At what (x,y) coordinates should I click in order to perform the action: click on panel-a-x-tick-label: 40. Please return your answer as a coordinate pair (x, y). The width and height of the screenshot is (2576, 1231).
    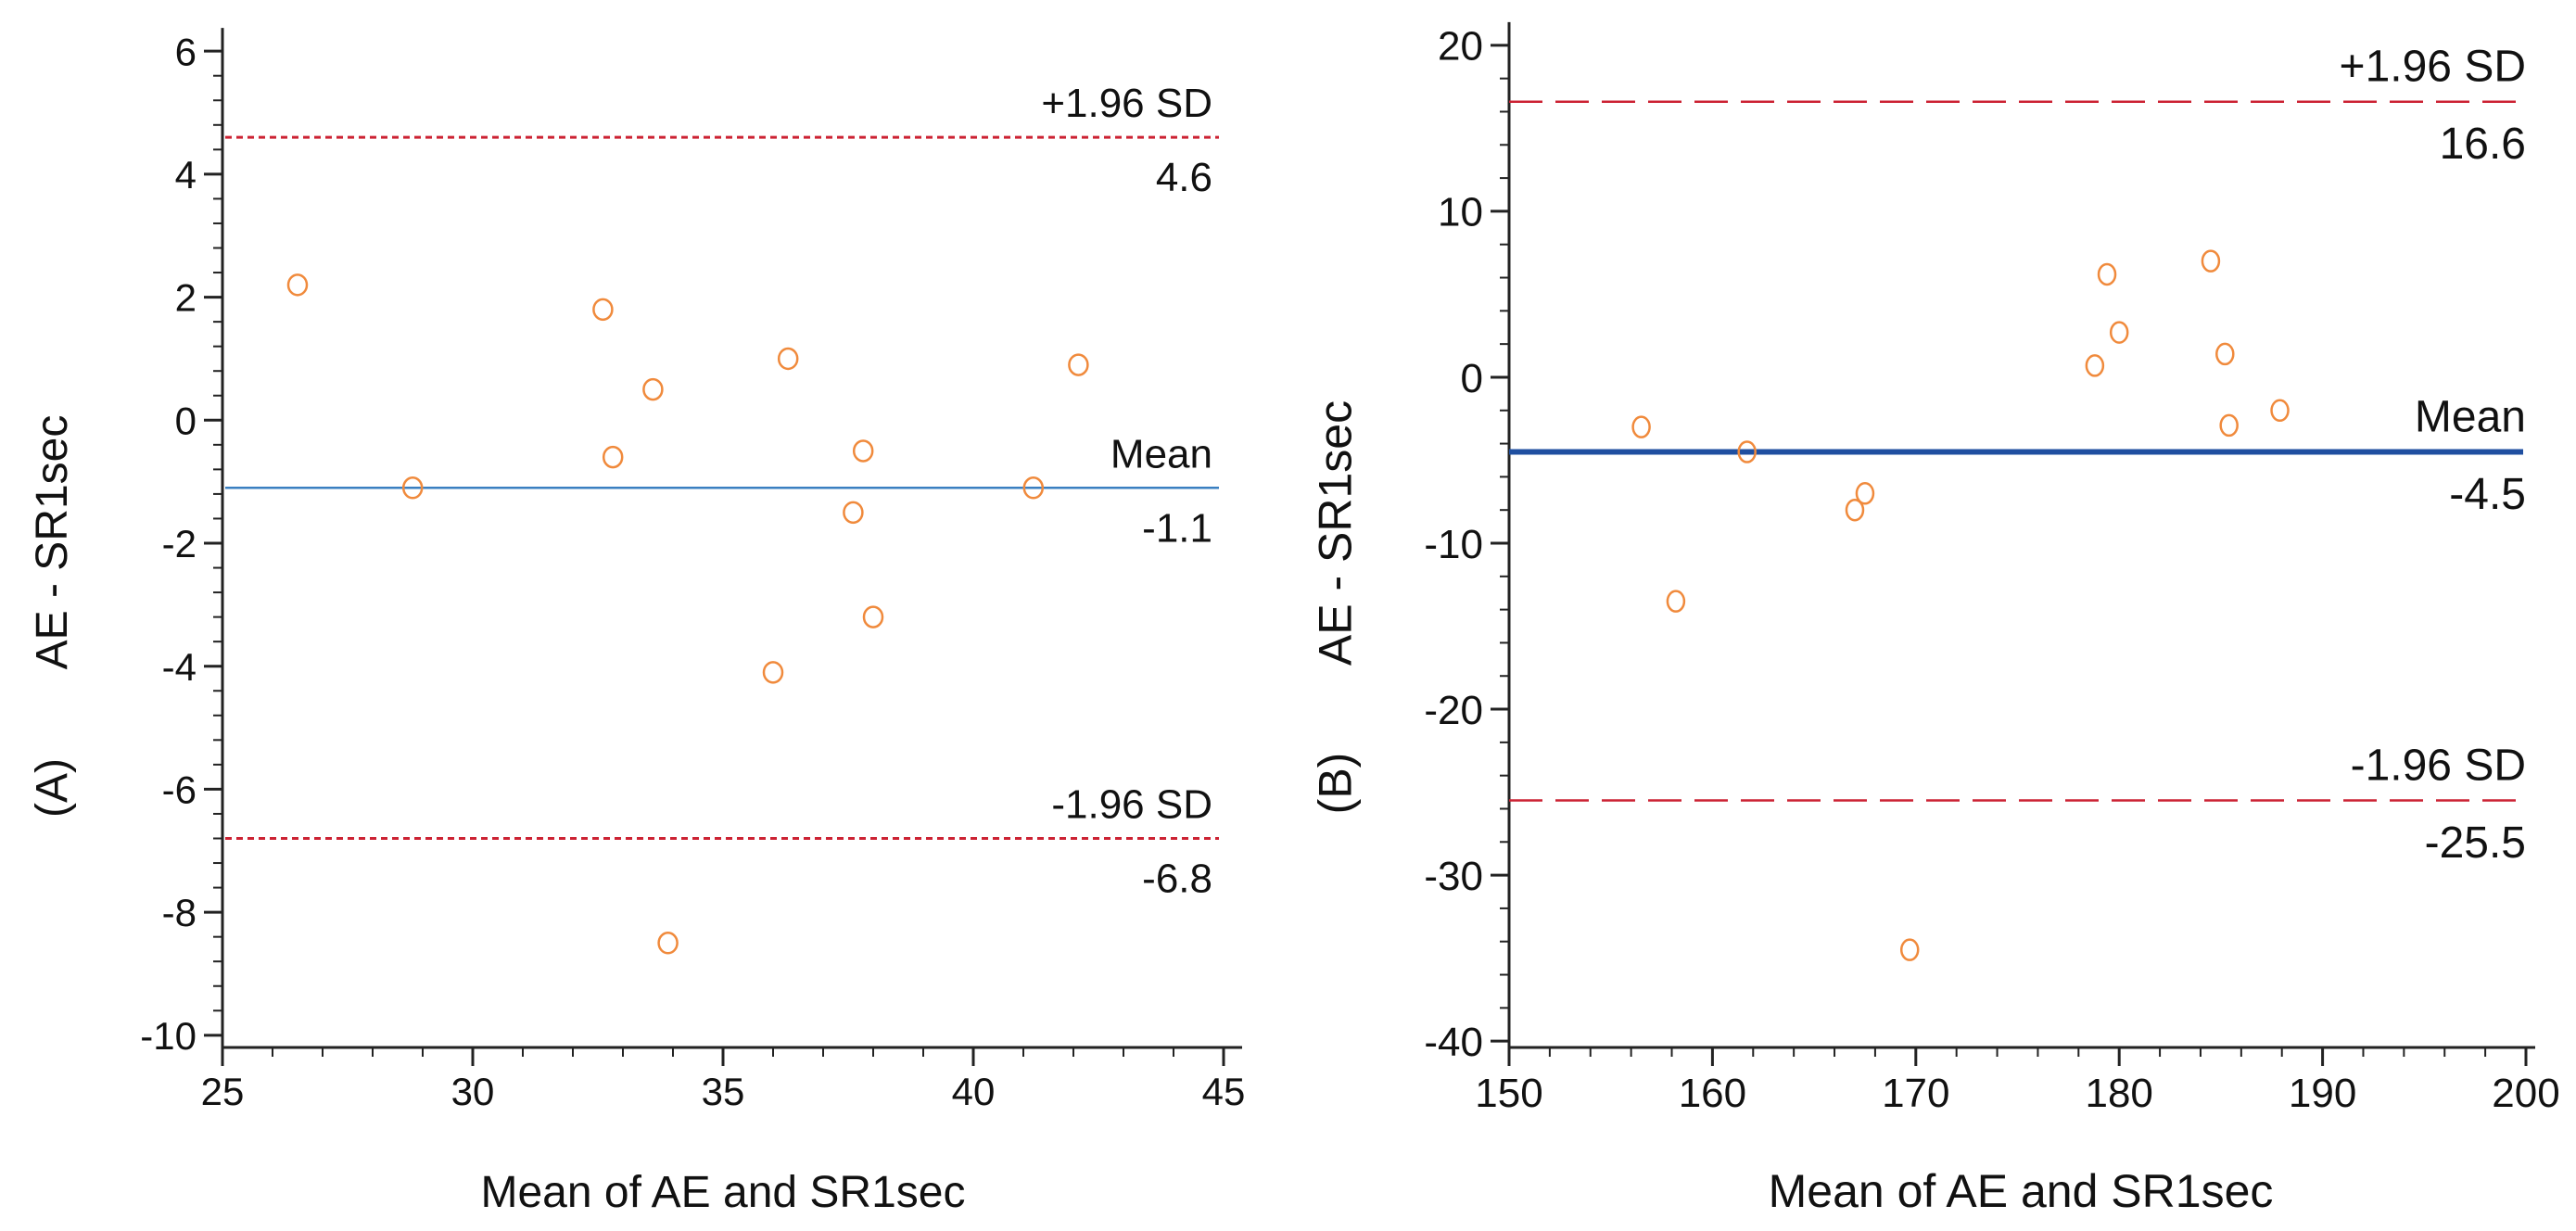
    Looking at the image, I should click on (974, 1091).